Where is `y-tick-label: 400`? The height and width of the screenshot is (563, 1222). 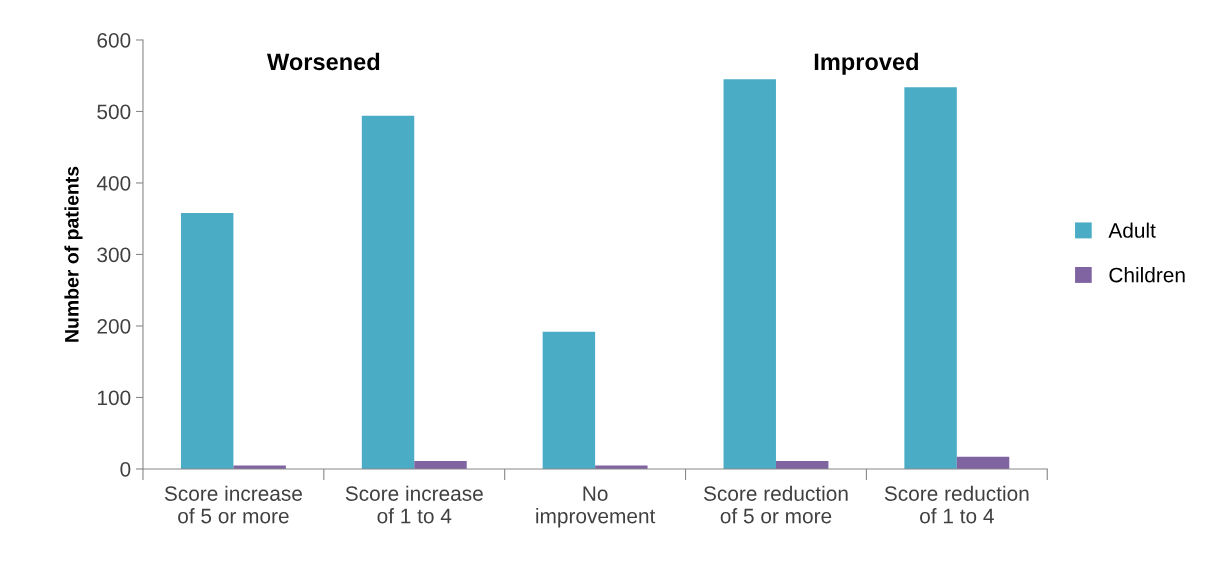
y-tick-label: 400 is located at coordinates (113, 183).